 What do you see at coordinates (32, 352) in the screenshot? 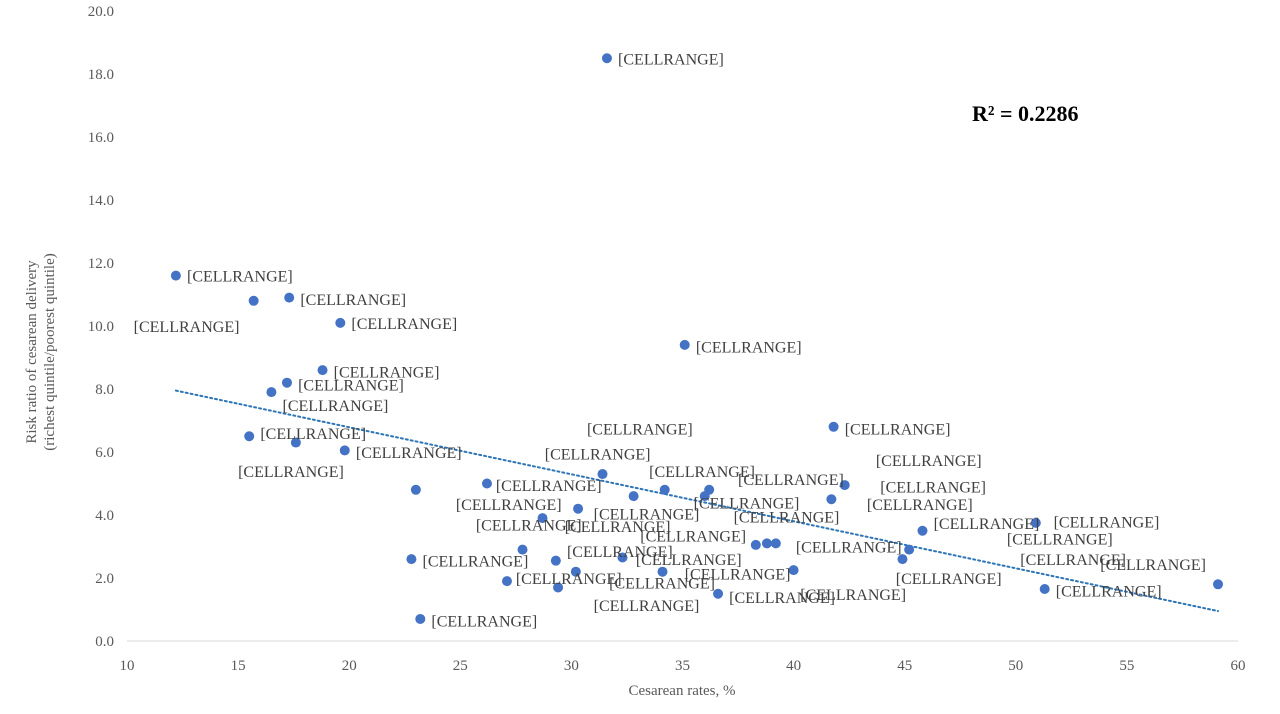
I see `y-axis-title-line-1: Risk ratio of cesarean delivery` at bounding box center [32, 352].